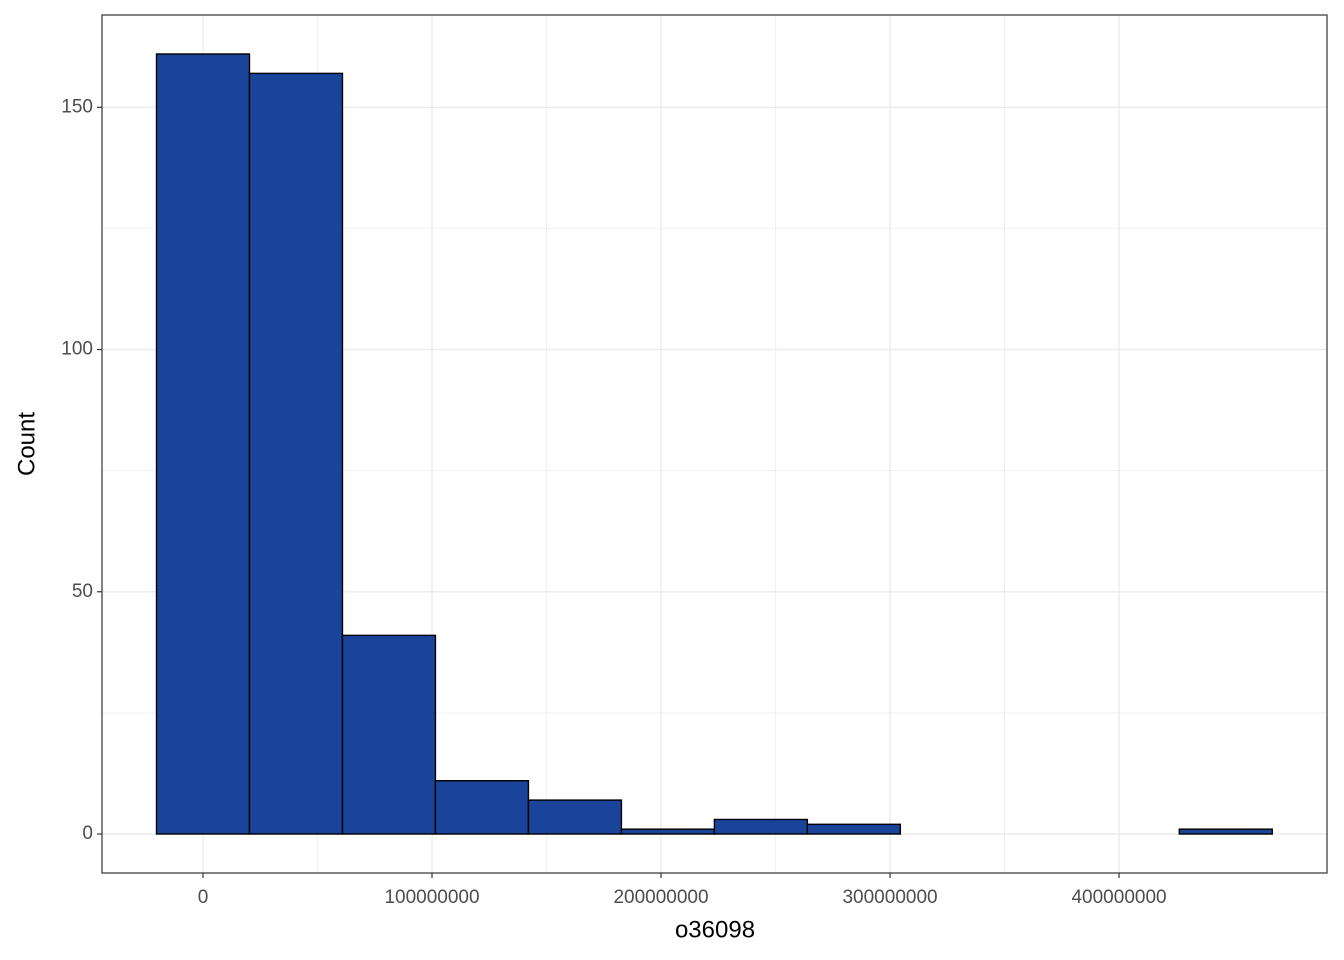 The image size is (1344, 960). Describe the element at coordinates (87, 833) in the screenshot. I see `y-tick-label: 0` at that location.